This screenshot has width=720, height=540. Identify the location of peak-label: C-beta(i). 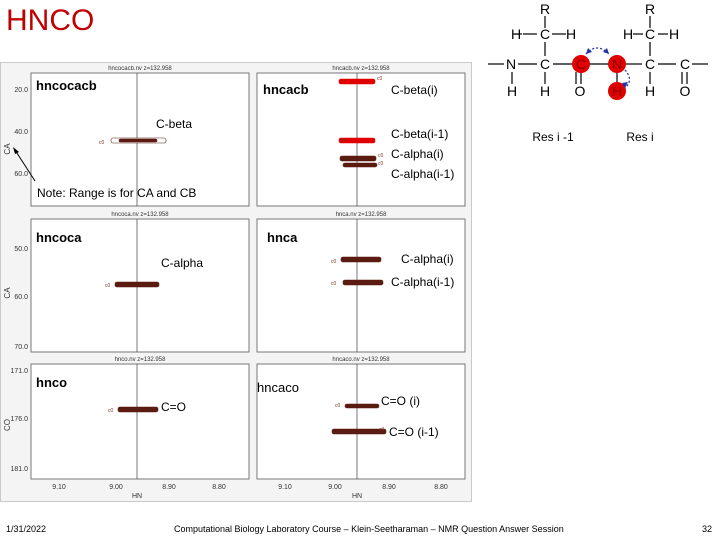
(414, 90).